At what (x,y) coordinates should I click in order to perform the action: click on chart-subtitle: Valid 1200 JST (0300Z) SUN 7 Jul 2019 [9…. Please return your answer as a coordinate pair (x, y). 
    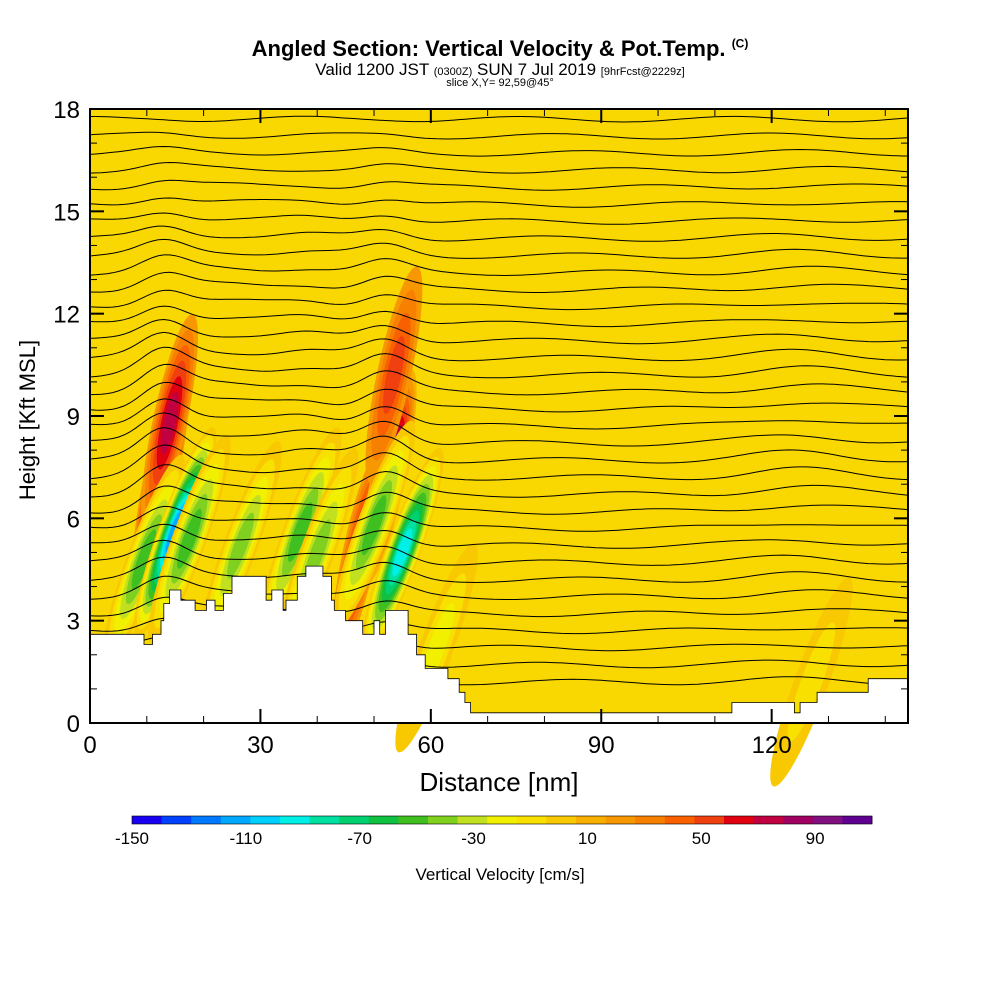
    Looking at the image, I should click on (500, 70).